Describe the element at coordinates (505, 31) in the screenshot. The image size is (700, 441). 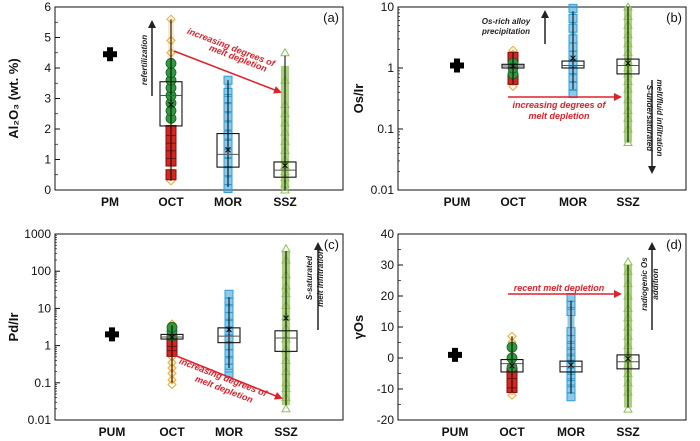
I see `os-alloy-label-2: precipitation` at that location.